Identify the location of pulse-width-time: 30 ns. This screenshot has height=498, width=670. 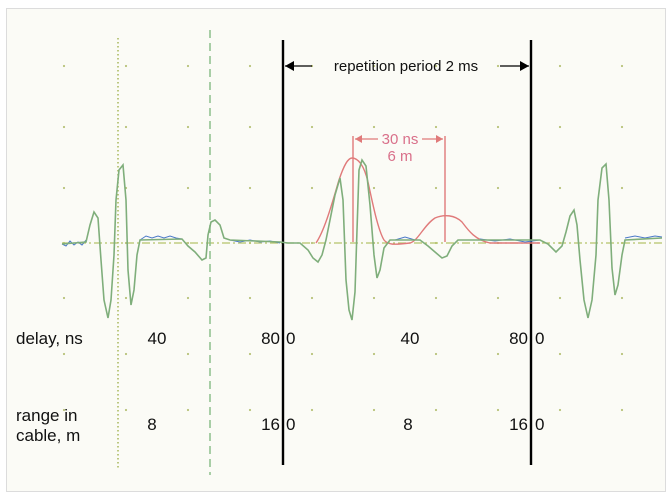
(400, 139).